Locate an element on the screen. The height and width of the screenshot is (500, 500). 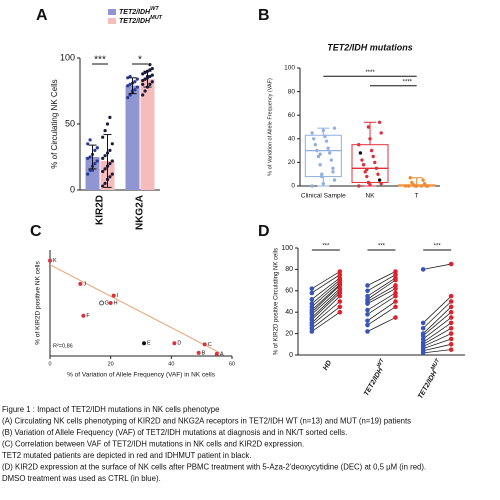
bar is located at coordinates (92, 173).